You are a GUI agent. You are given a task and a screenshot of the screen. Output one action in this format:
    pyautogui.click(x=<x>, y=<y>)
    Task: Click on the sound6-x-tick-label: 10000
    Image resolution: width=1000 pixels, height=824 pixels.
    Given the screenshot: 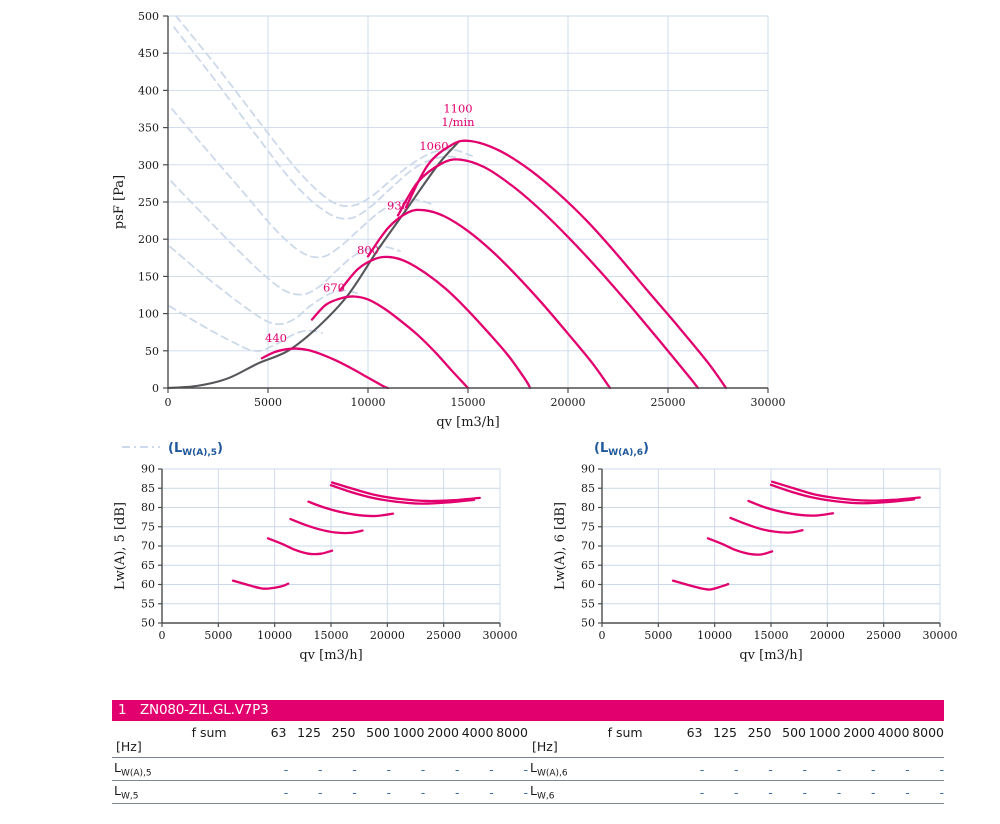 What is the action you would take?
    pyautogui.click(x=714, y=635)
    